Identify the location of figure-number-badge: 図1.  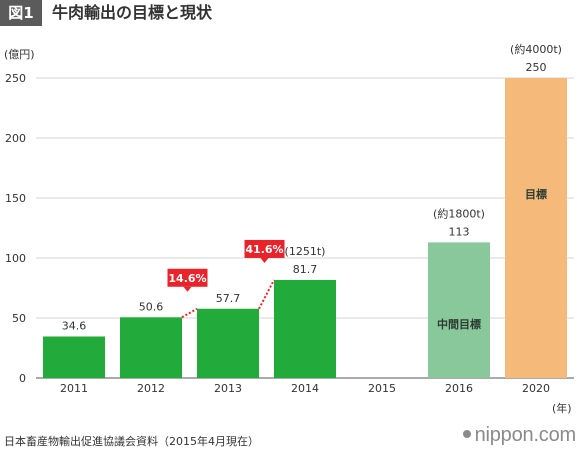
(21, 13).